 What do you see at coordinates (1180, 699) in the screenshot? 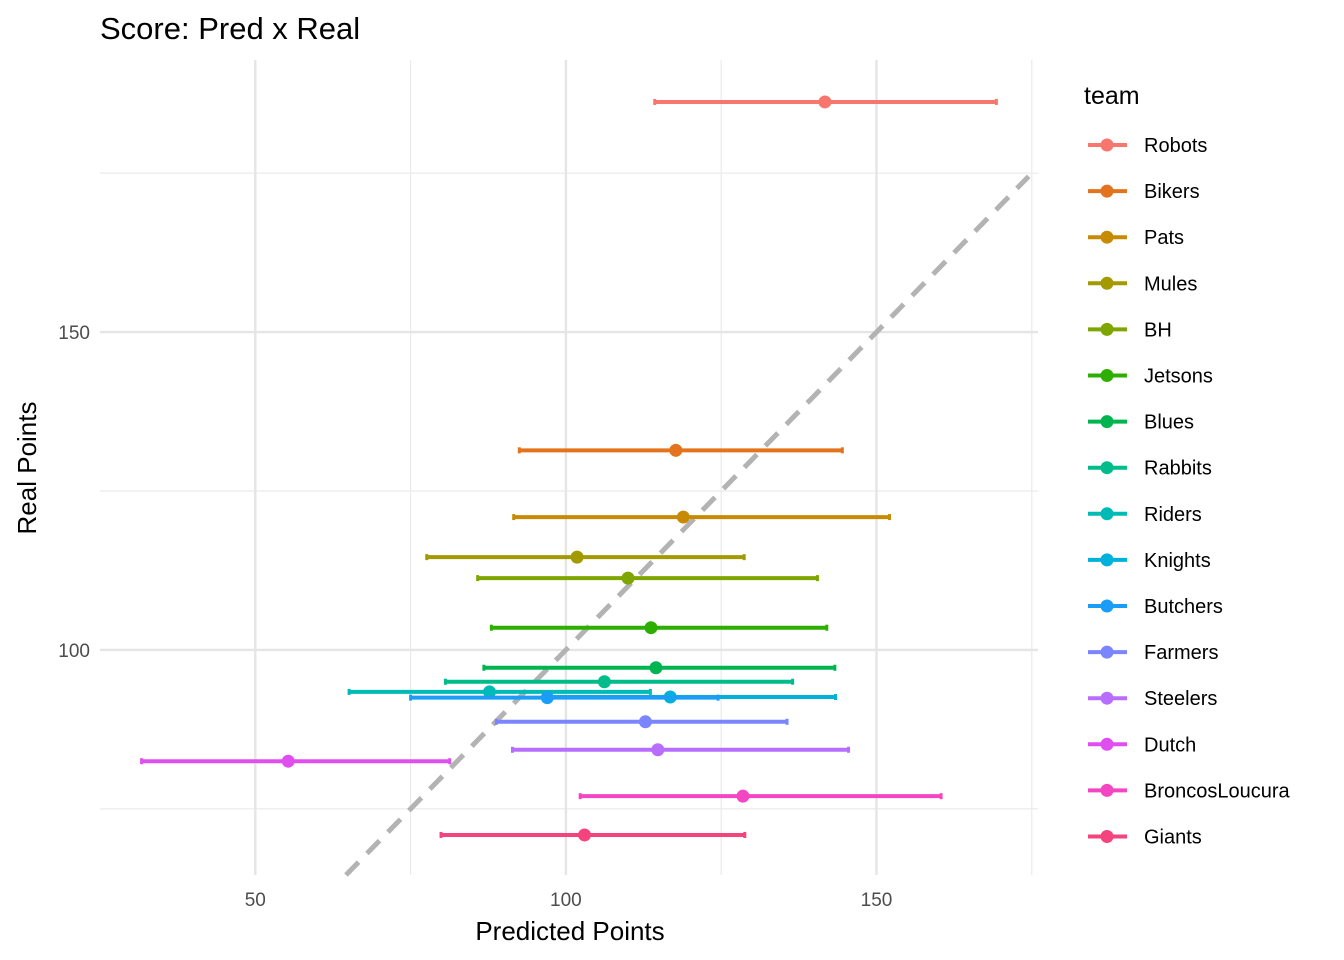
I see `legend-label: Steelers` at bounding box center [1180, 699].